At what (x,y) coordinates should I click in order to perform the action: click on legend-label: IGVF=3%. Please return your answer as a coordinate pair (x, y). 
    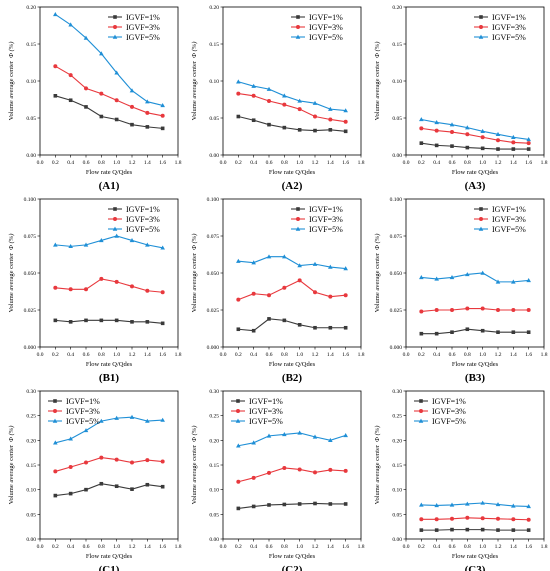
    Looking at the image, I should click on (143, 27).